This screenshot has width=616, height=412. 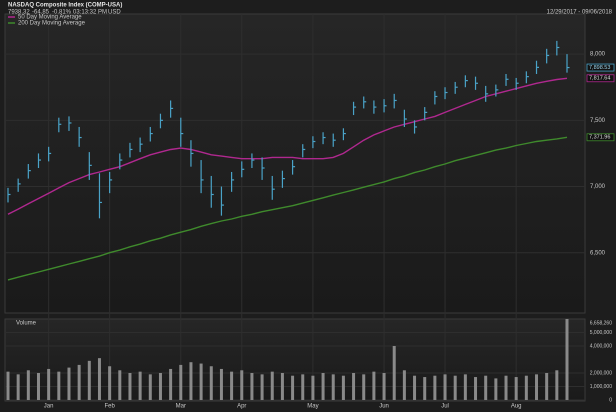 I want to click on chart-title: NASDAQ Composite Index (COMP-USA), so click(x=65, y=6).